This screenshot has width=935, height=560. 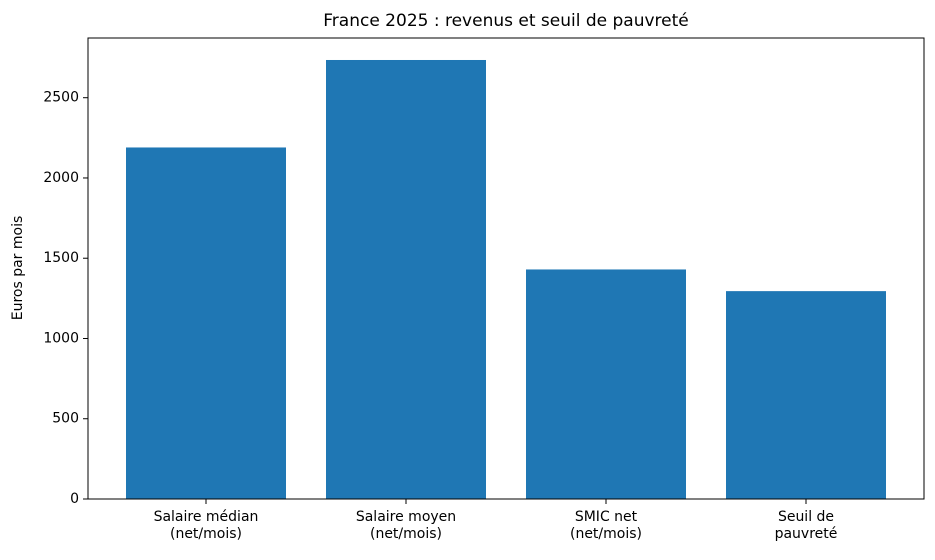 I want to click on y-tick-label: 2500, so click(x=61, y=98).